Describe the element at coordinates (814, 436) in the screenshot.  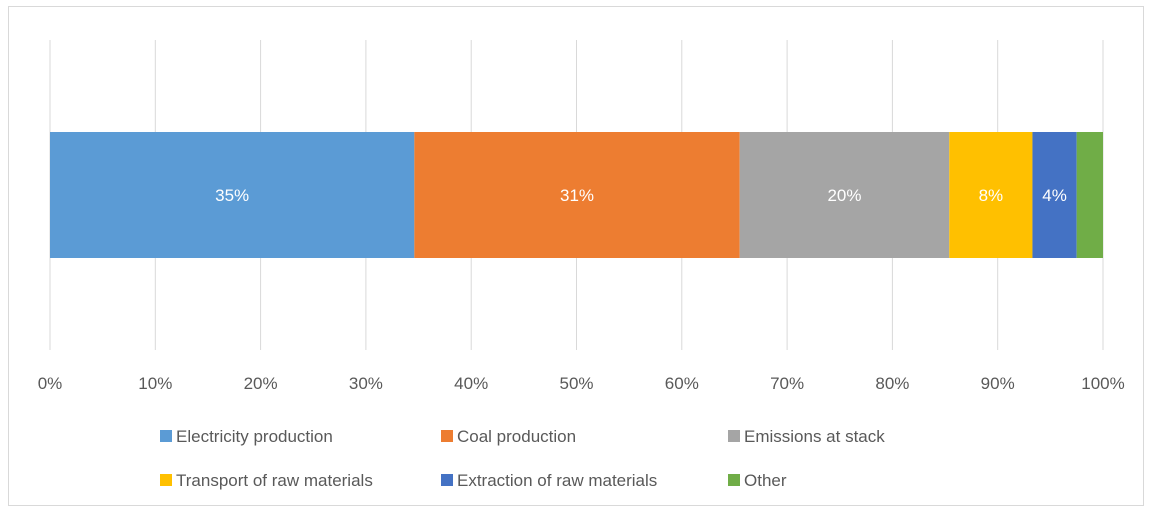
I see `legend-label: Emissions at stack` at that location.